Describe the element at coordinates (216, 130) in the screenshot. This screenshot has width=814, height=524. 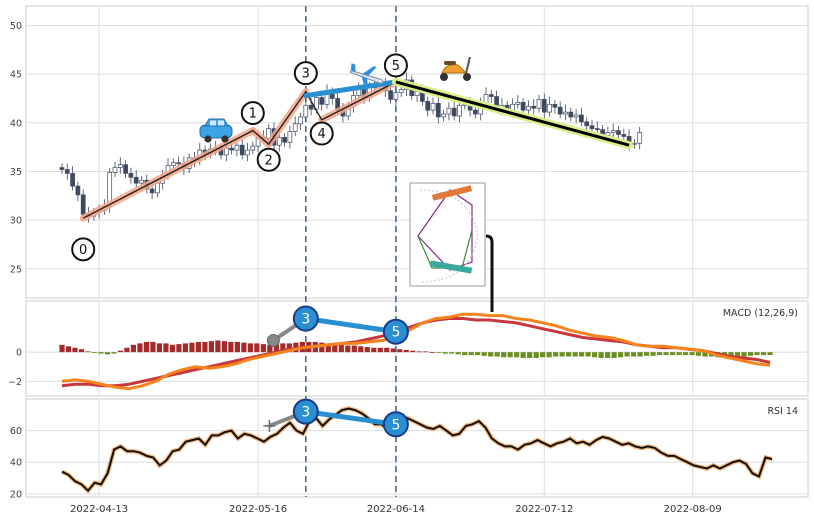
I see `car-icon` at that location.